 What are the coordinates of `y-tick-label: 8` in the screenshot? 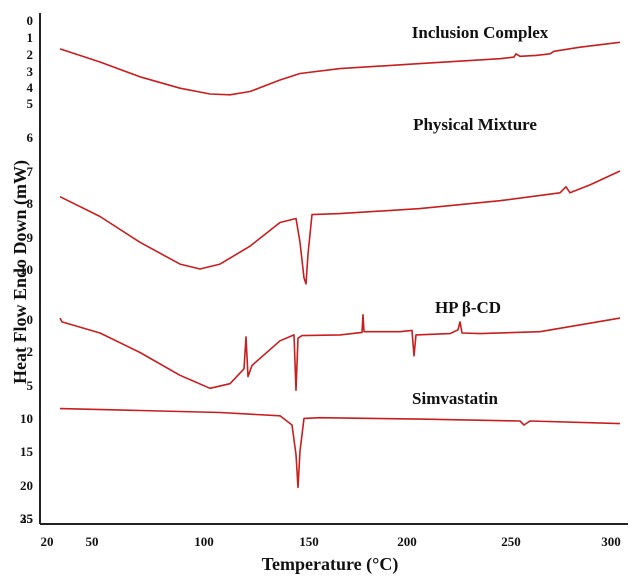 It's located at (30, 203).